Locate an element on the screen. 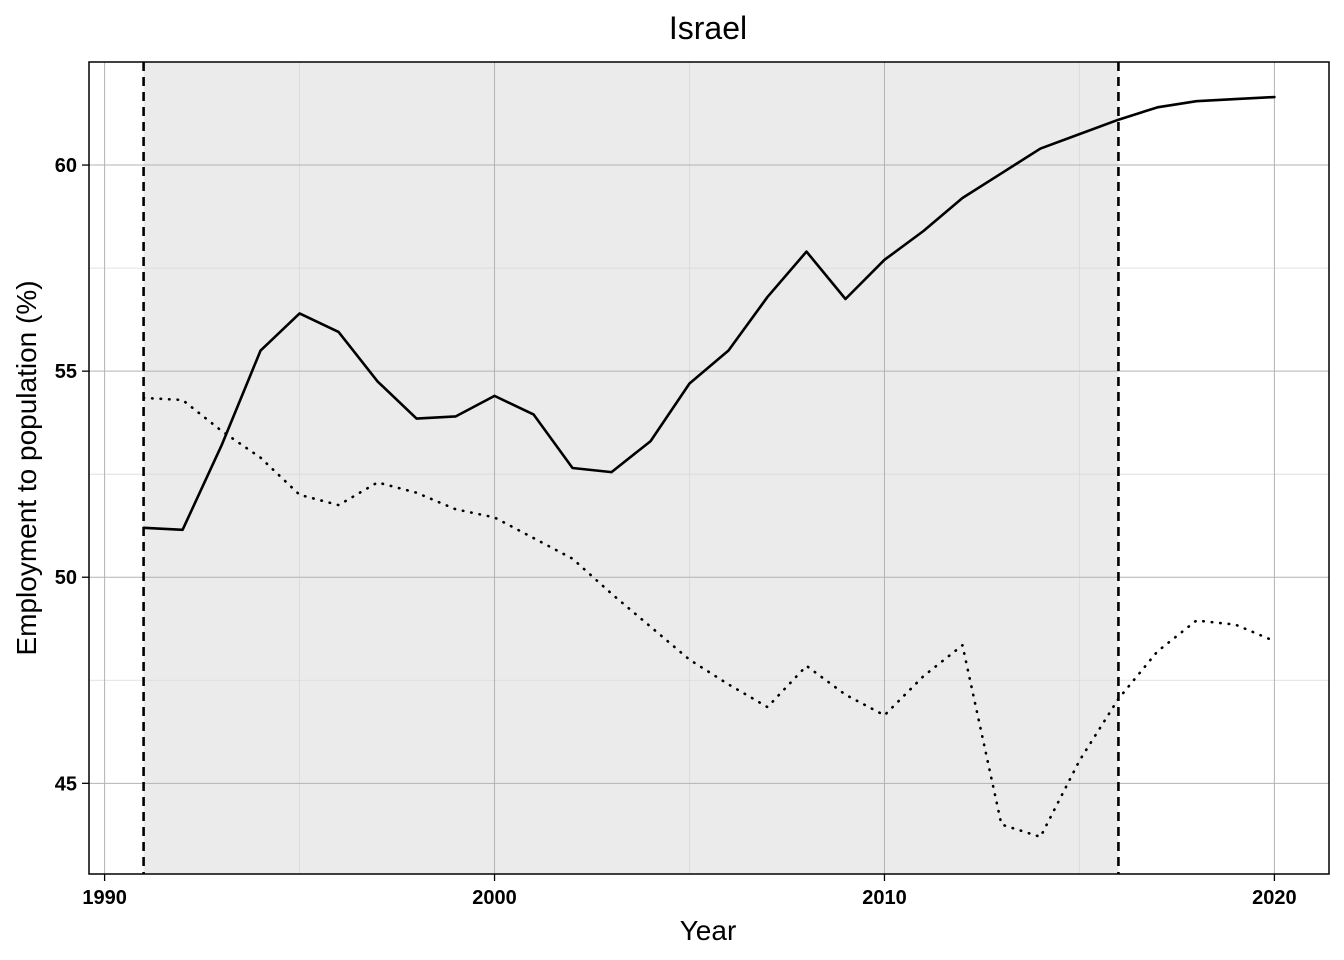  y-tick-label: 45 is located at coordinates (66, 784).